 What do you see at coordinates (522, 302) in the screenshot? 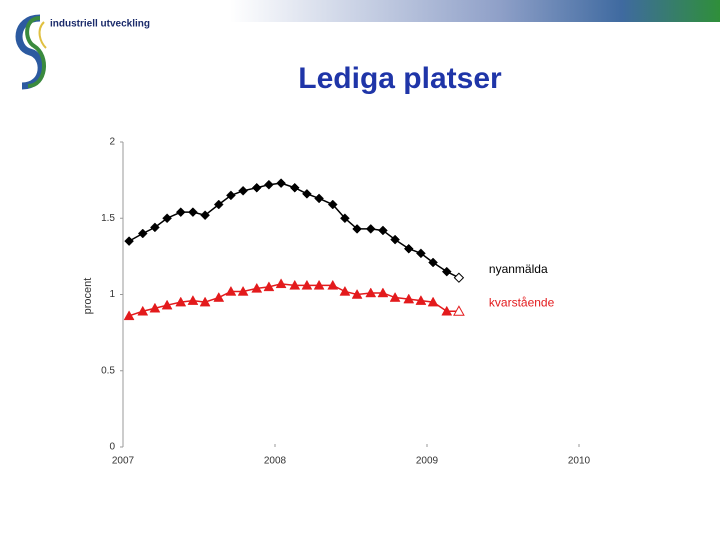
I see `series-label: kvarstående` at bounding box center [522, 302].